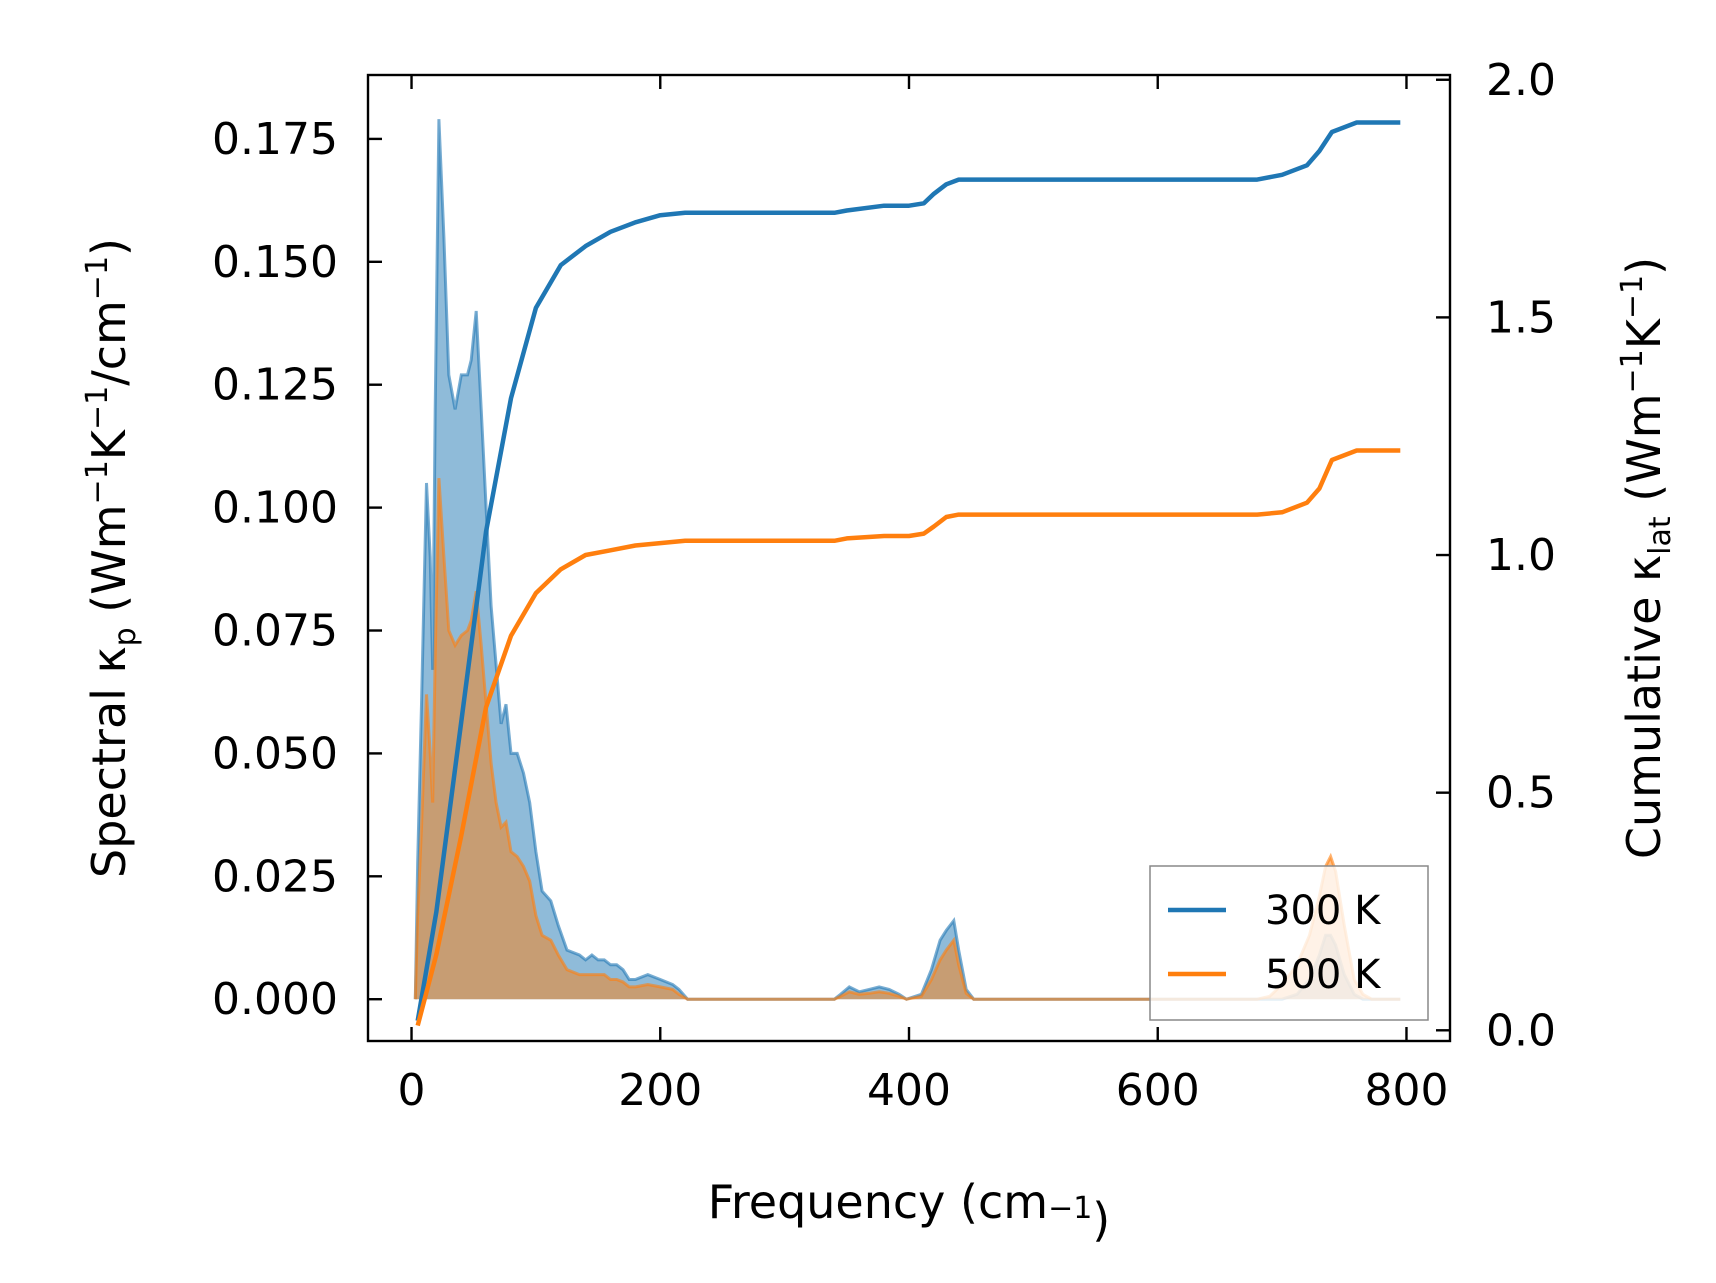 This screenshot has width=1716, height=1283. Describe the element at coordinates (1521, 555) in the screenshot. I see `y-right-tick-label: 1.0` at that location.